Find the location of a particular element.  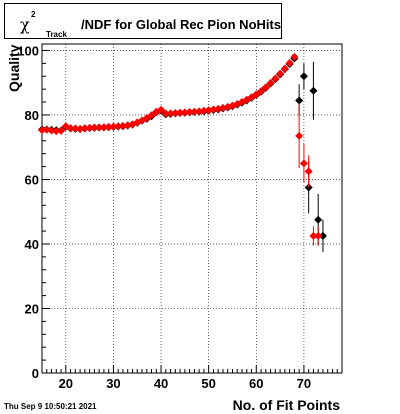

title-subscript: Track is located at coordinates (56, 34).